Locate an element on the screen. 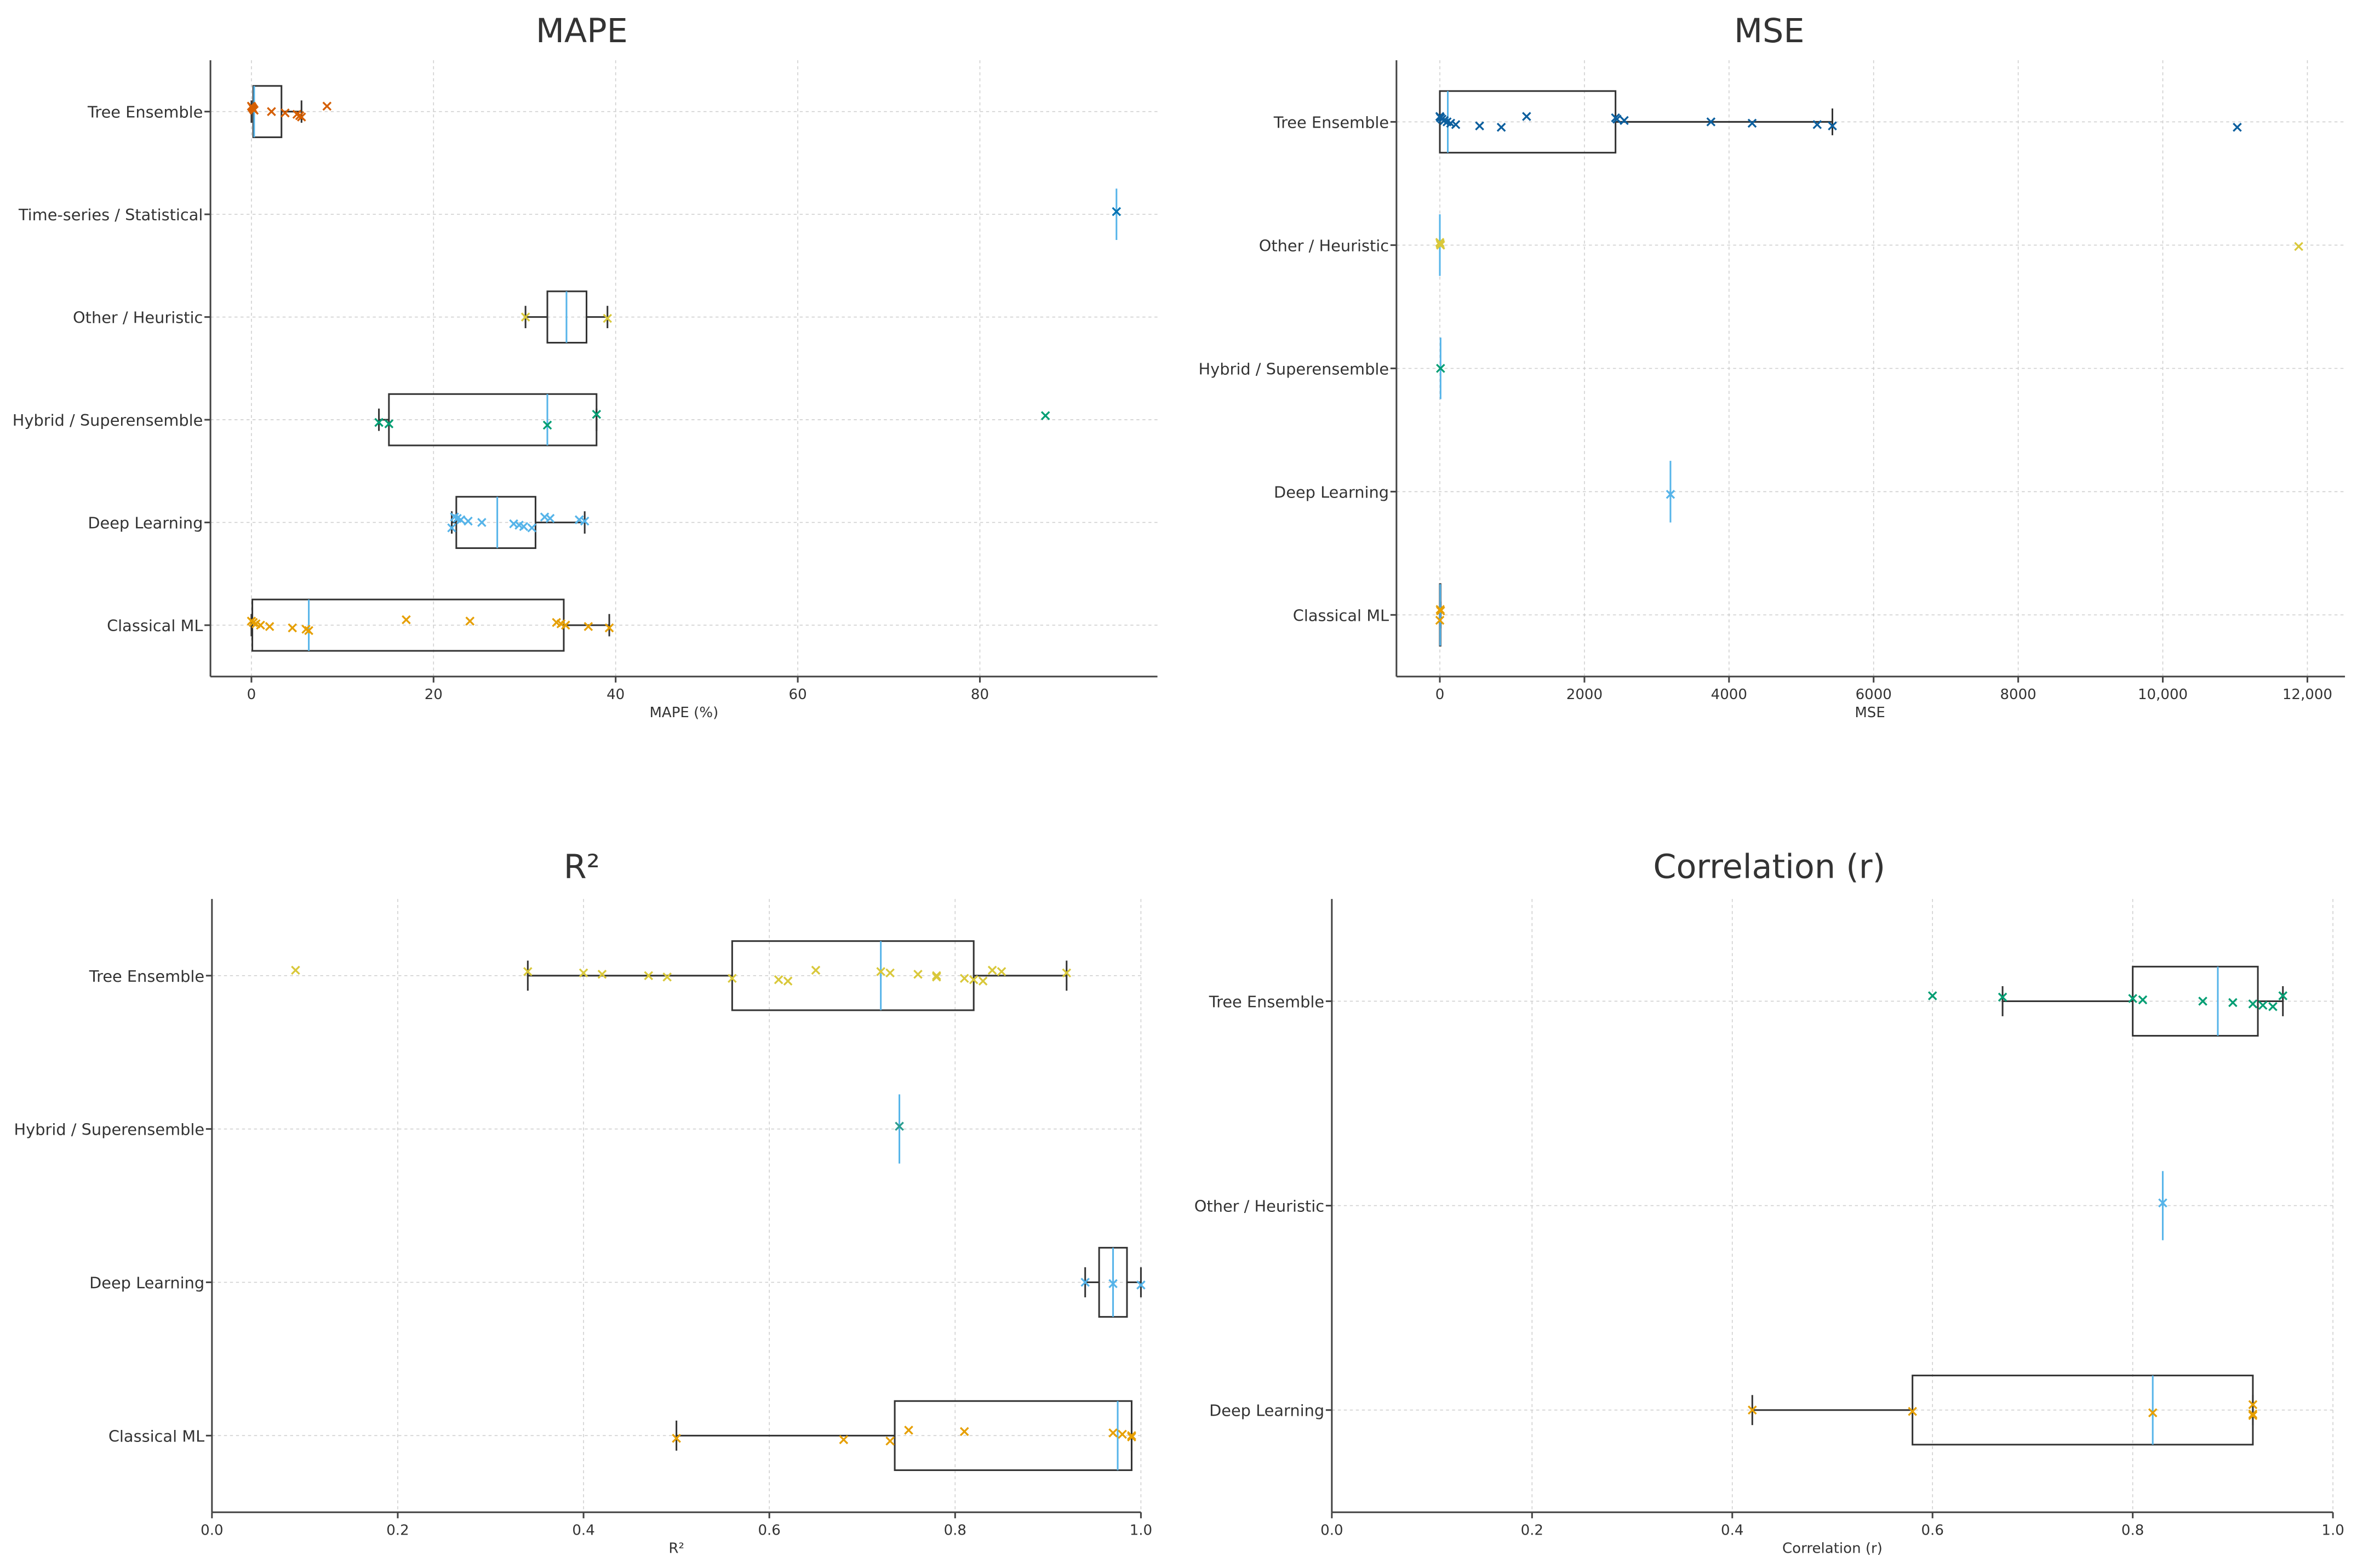 Image resolution: width=2357 pixels, height=1568 pixels. x-tick-label: 0.6 is located at coordinates (1932, 1530).